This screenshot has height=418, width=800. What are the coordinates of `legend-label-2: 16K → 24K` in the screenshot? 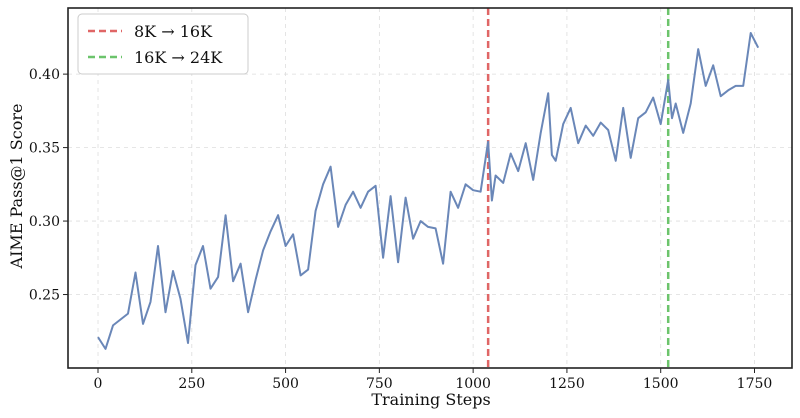 It's located at (178, 57).